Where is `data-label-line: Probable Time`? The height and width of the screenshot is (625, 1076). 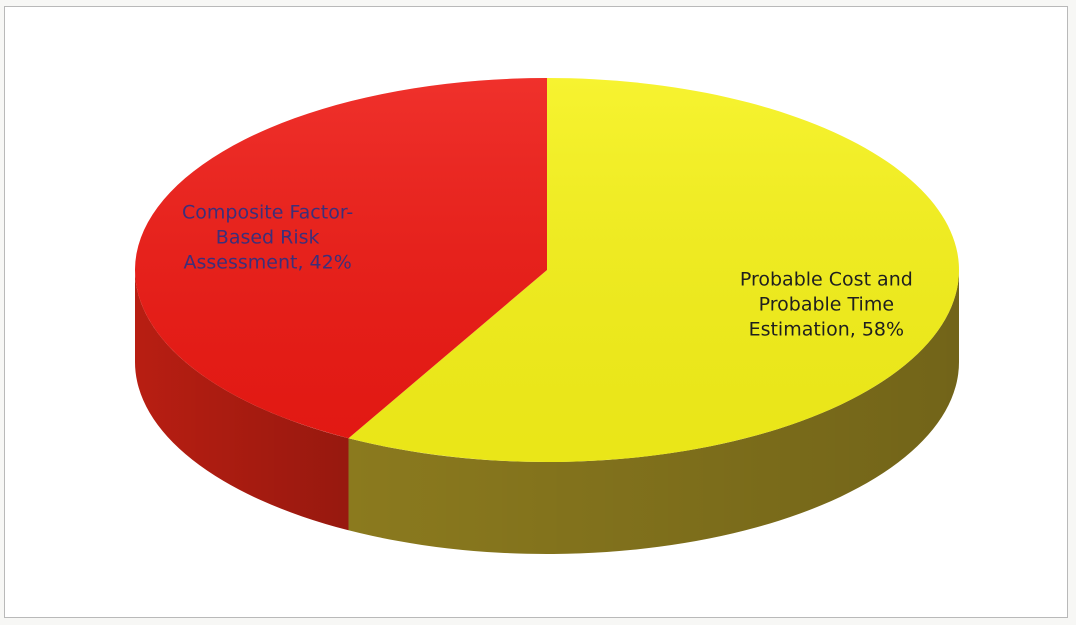 data-label-line: Probable Time is located at coordinates (826, 304).